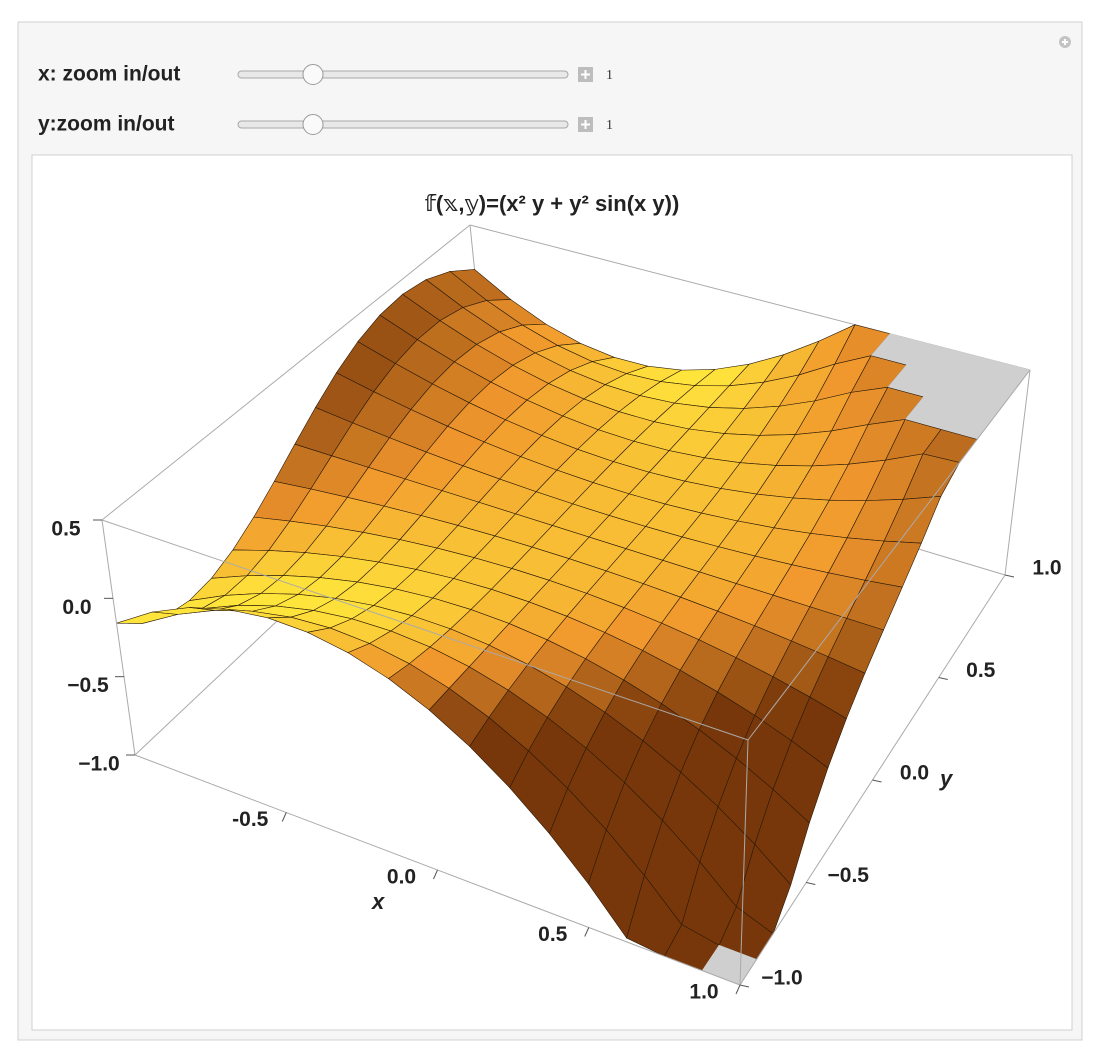 The height and width of the screenshot is (1064, 1100). I want to click on x-tick-label: -0.5, so click(250, 819).